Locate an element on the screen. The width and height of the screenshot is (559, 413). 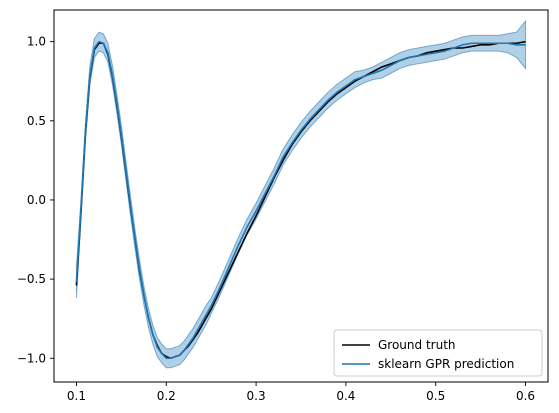
y-tick-label: 0.0 is located at coordinates (36, 200).